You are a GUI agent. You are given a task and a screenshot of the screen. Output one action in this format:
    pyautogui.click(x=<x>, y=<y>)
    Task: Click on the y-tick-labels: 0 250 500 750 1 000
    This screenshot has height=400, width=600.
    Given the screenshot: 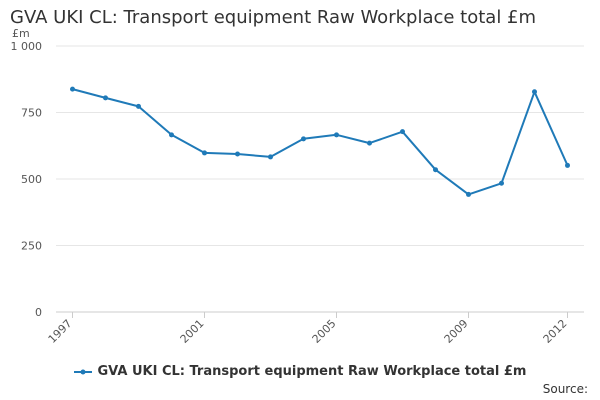 What is the action you would take?
    pyautogui.click(x=27, y=179)
    